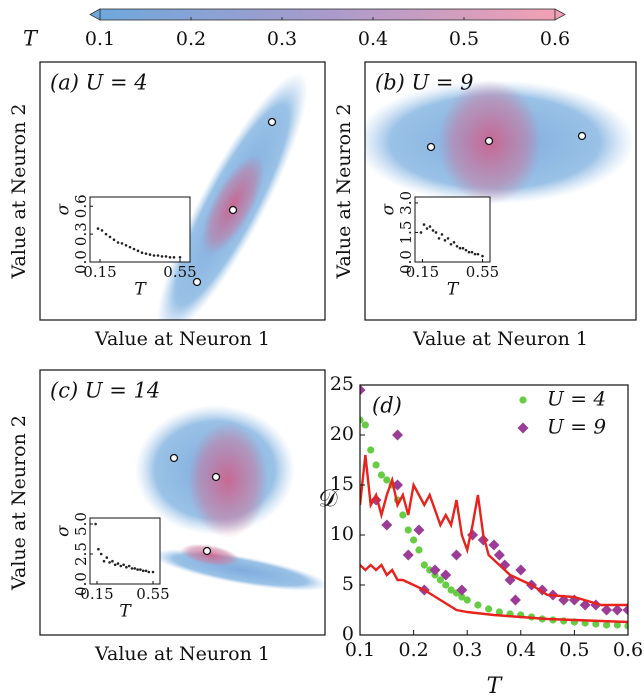 The height and width of the screenshot is (700, 644). What do you see at coordinates (406, 233) in the screenshot?
I see `inset-y-tick-label: 1.5` at bounding box center [406, 233].